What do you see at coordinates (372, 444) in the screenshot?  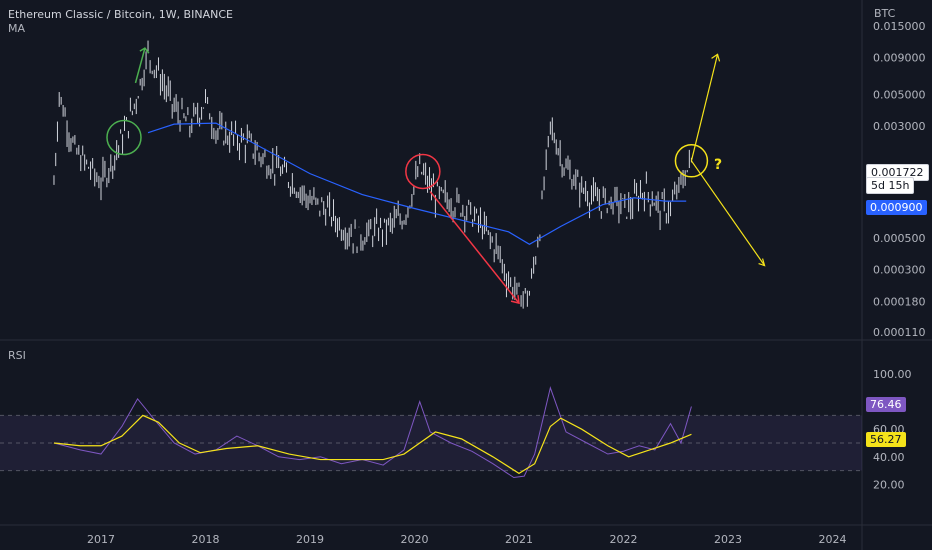 I see `rsi-ma-line` at bounding box center [372, 444].